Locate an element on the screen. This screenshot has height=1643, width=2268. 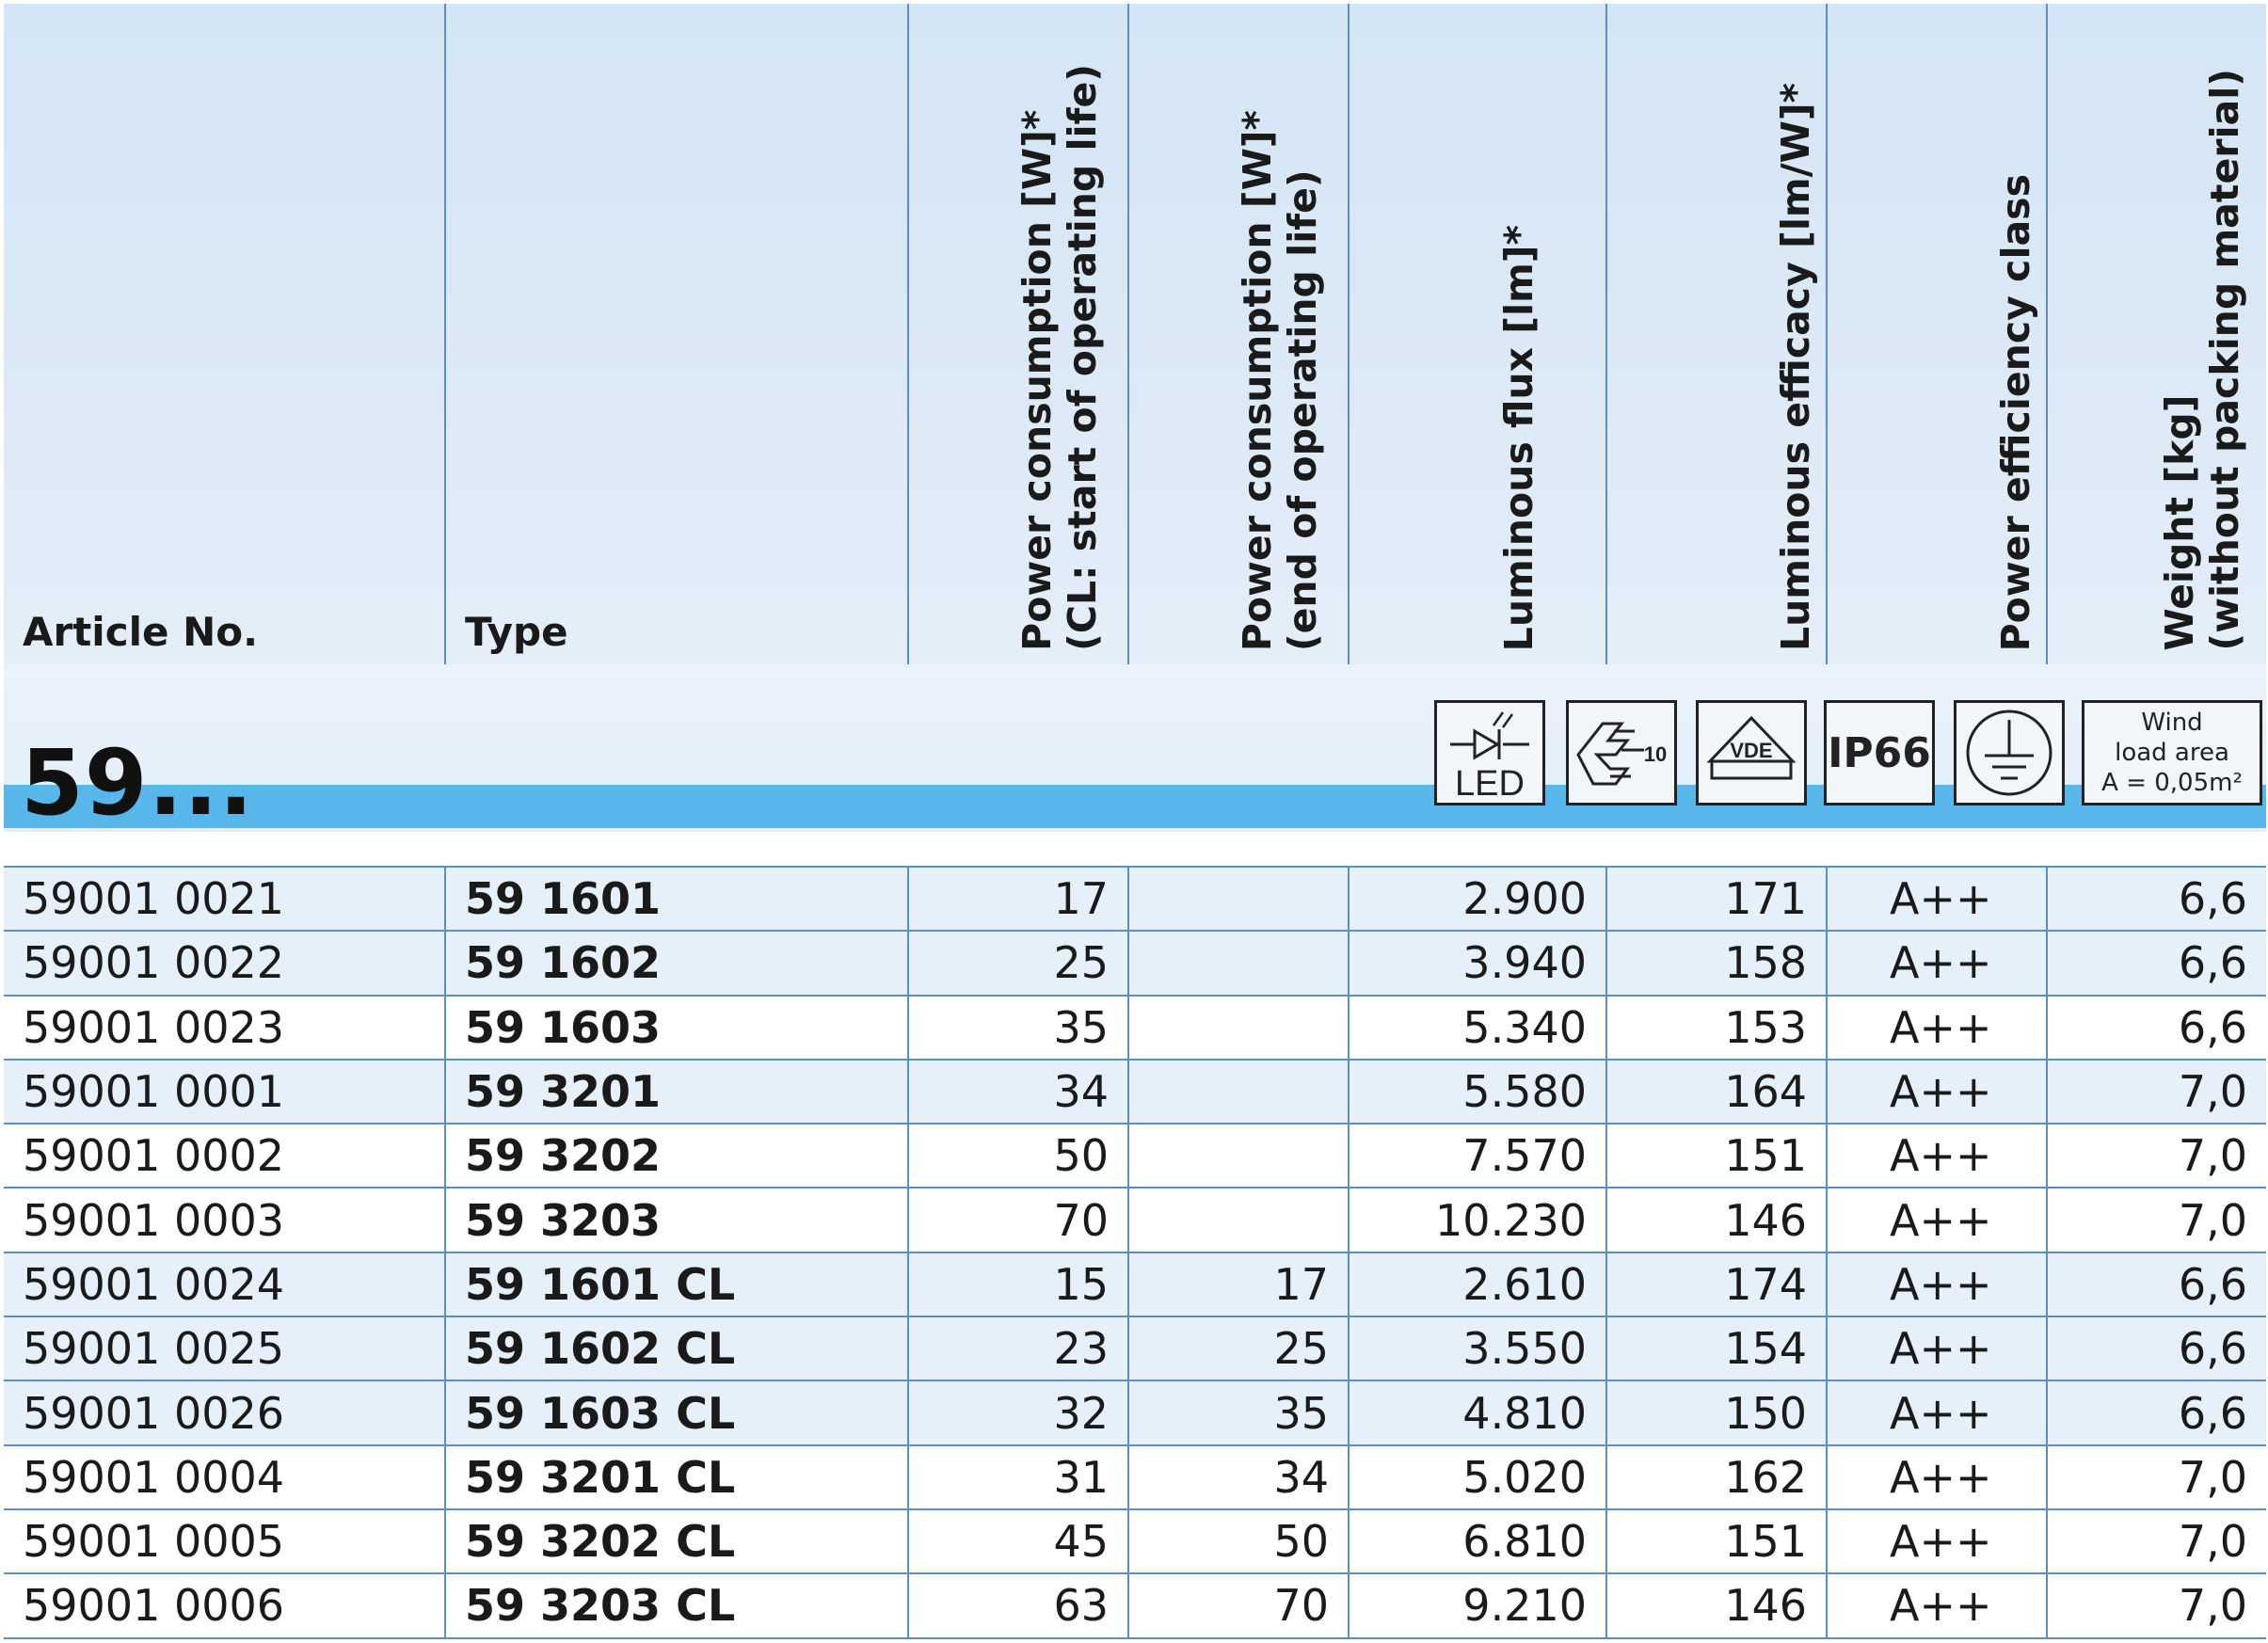
table-row: 59001 0005 59 3202 CL 45 50 6.810 151 A++ 7,0 is located at coordinates (1135, 1542).